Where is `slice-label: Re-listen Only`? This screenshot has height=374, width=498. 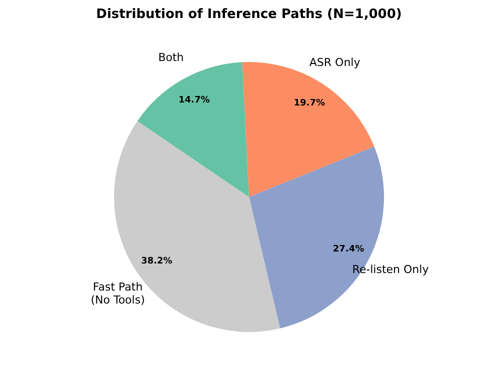
slice-label: Re-listen Only is located at coordinates (391, 269).